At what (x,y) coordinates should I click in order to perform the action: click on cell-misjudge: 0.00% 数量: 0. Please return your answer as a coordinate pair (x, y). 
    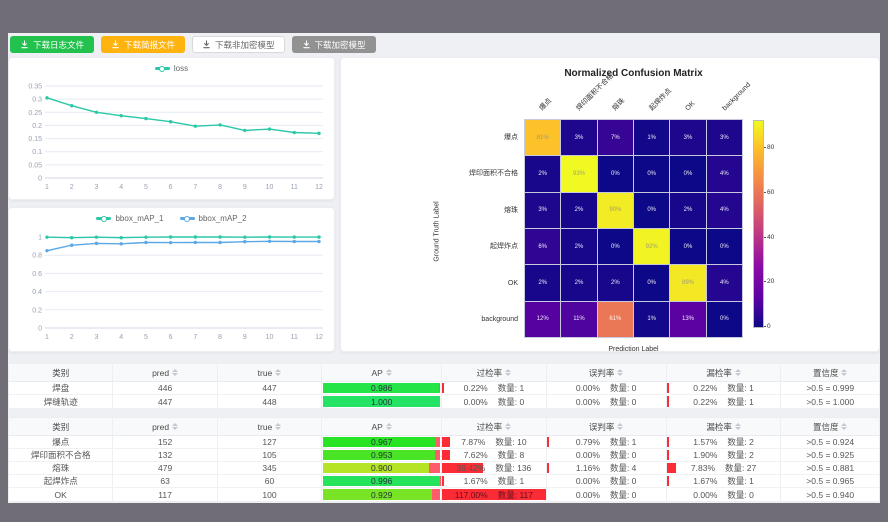
    Looking at the image, I should click on (607, 494).